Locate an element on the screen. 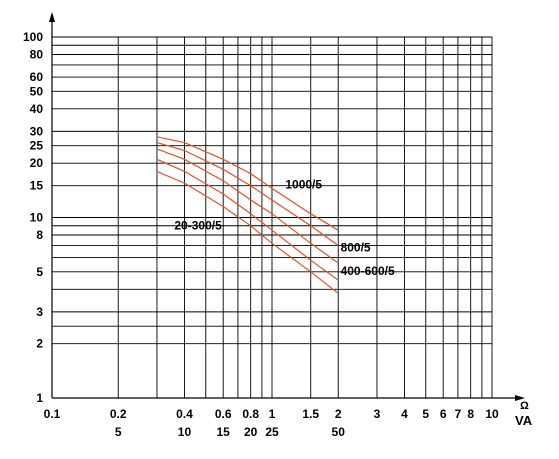 Image resolution: width=559 pixels, height=459 pixels. y-tick-label: 40 is located at coordinates (37, 109).